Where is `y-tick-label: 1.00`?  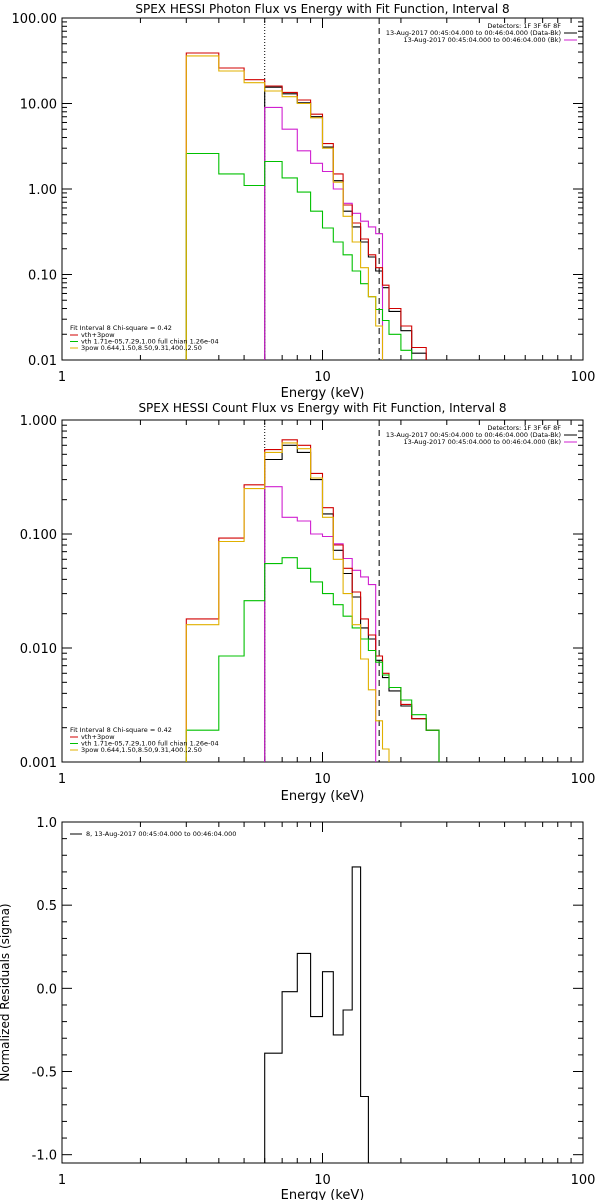
y-tick-label: 1.00 is located at coordinates (42, 190).